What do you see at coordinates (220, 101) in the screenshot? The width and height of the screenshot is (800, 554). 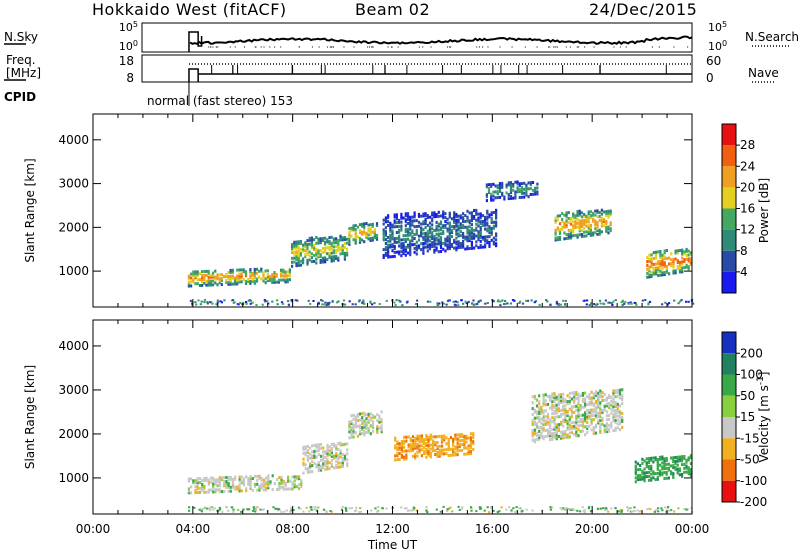 I see `cpid-text: normal (fast stereo) 153` at bounding box center [220, 101].